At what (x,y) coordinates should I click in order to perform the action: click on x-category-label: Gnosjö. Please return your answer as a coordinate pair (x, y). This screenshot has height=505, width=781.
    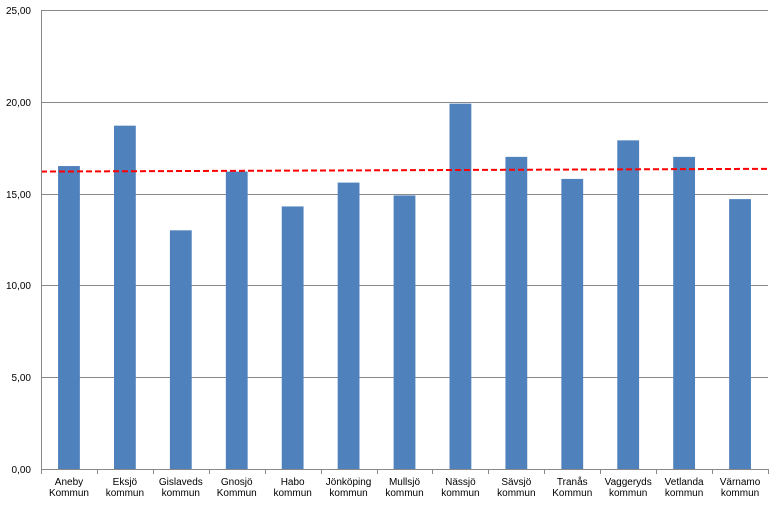
    Looking at the image, I should click on (237, 482).